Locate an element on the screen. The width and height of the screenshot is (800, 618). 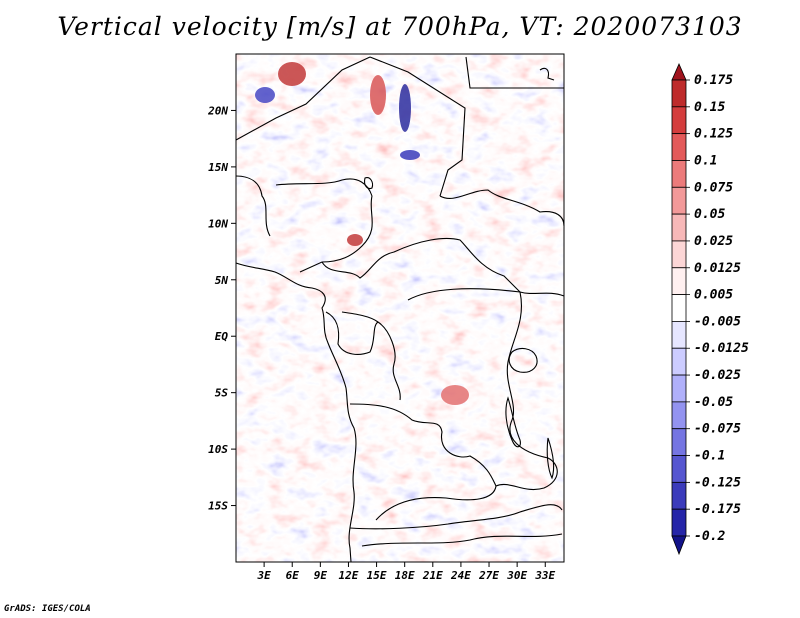
colorbar-label: 0.05 is located at coordinates (709, 214).